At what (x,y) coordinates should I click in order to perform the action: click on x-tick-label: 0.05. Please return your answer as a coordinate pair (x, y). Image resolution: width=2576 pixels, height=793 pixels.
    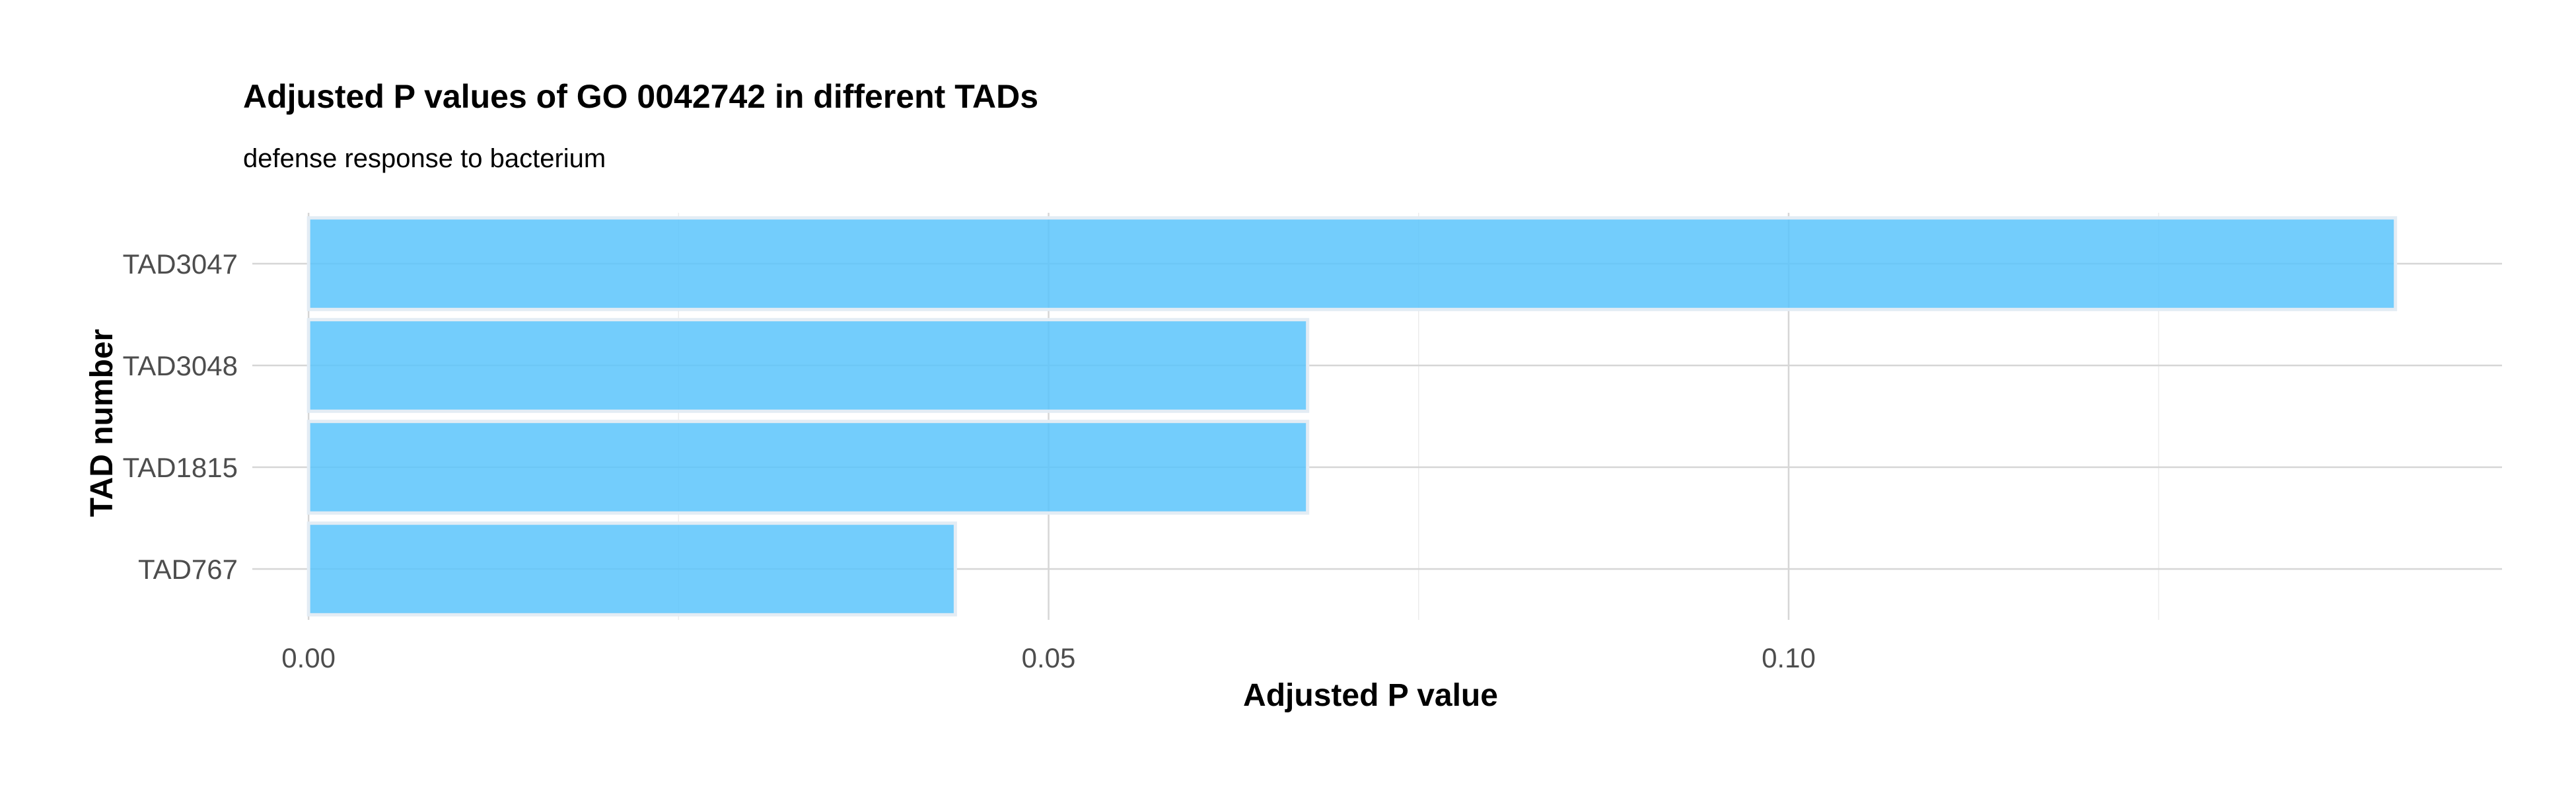
    Looking at the image, I should click on (1049, 658).